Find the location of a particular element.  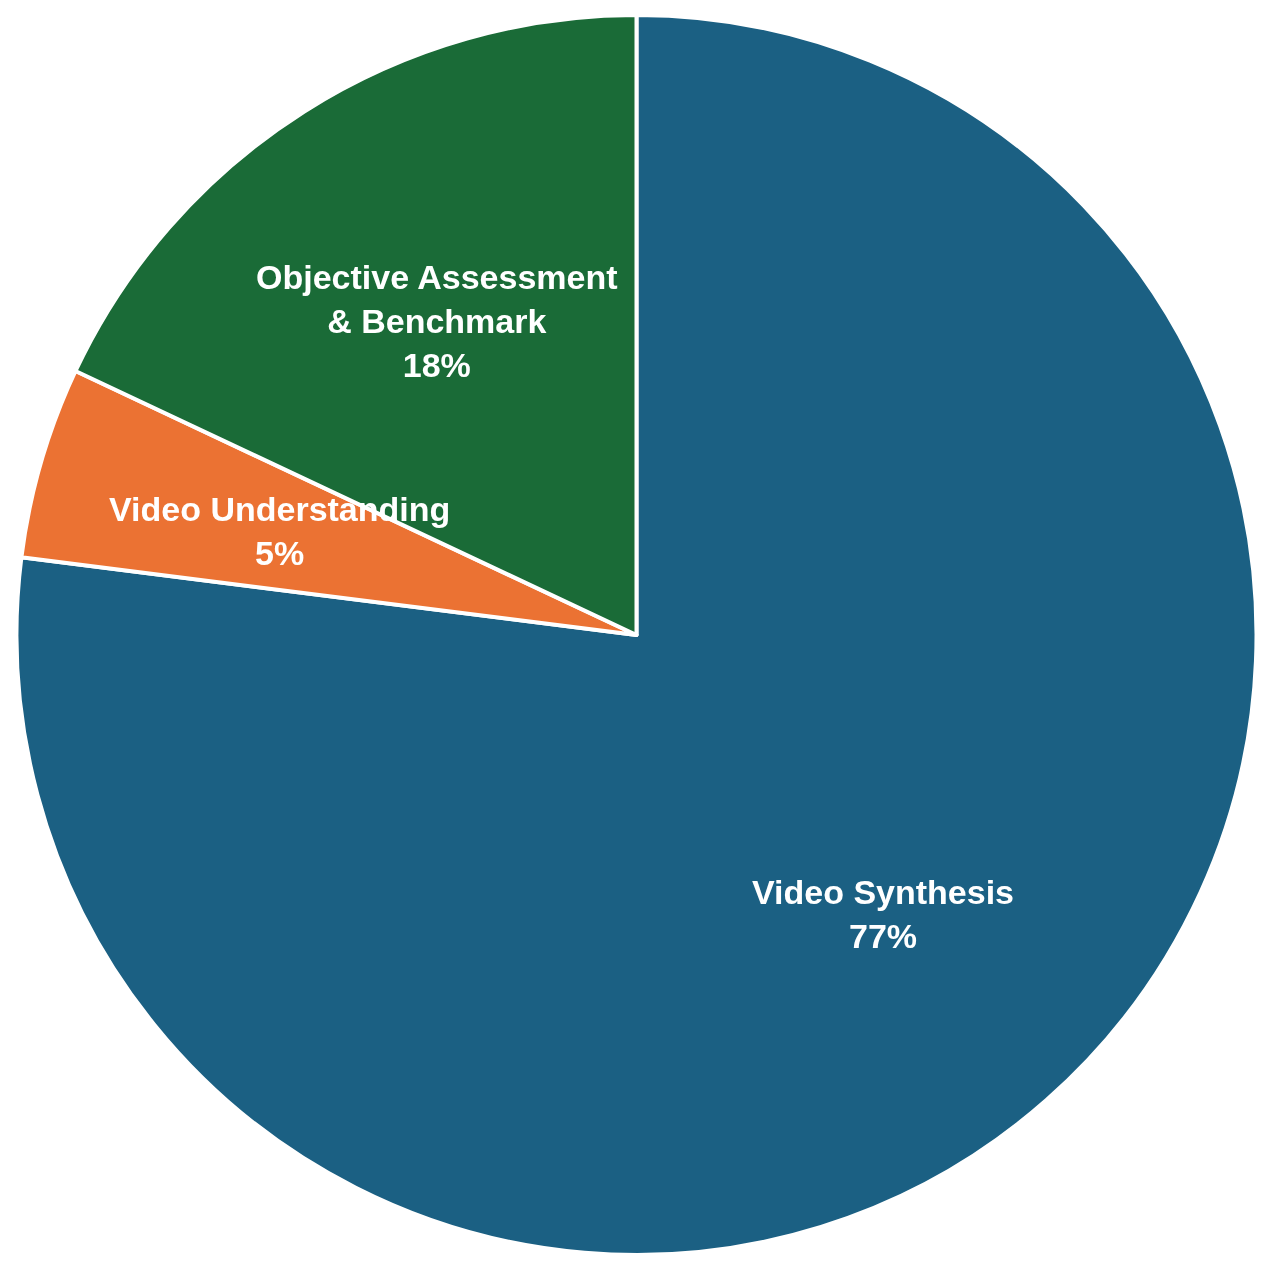

data-label: 18% is located at coordinates (436, 365).